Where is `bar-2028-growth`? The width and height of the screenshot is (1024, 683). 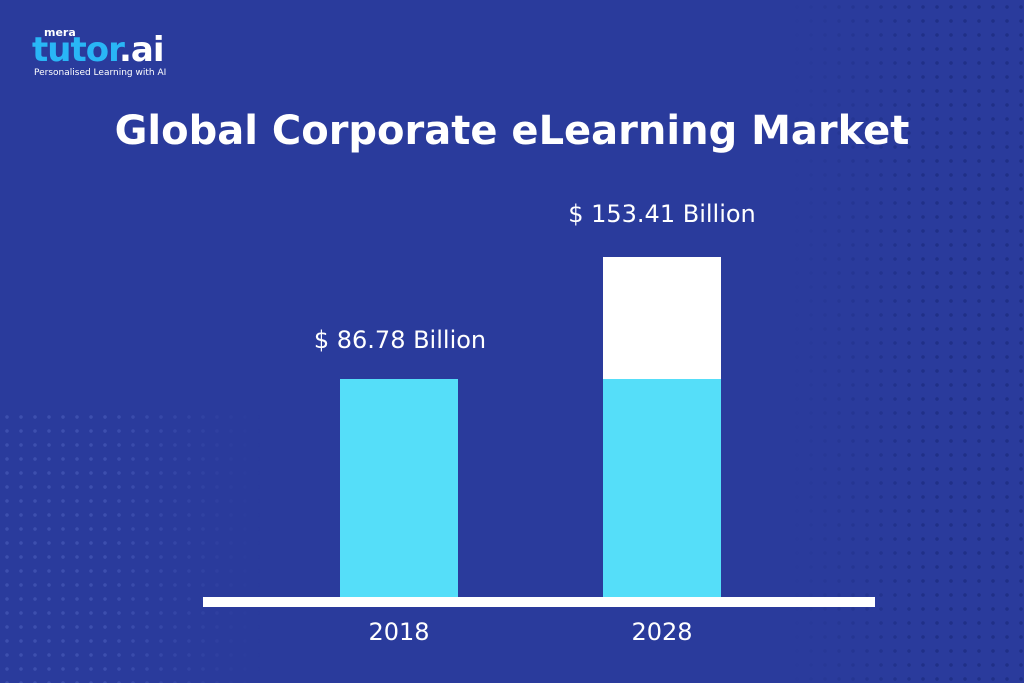 bar-2028-growth is located at coordinates (662, 318).